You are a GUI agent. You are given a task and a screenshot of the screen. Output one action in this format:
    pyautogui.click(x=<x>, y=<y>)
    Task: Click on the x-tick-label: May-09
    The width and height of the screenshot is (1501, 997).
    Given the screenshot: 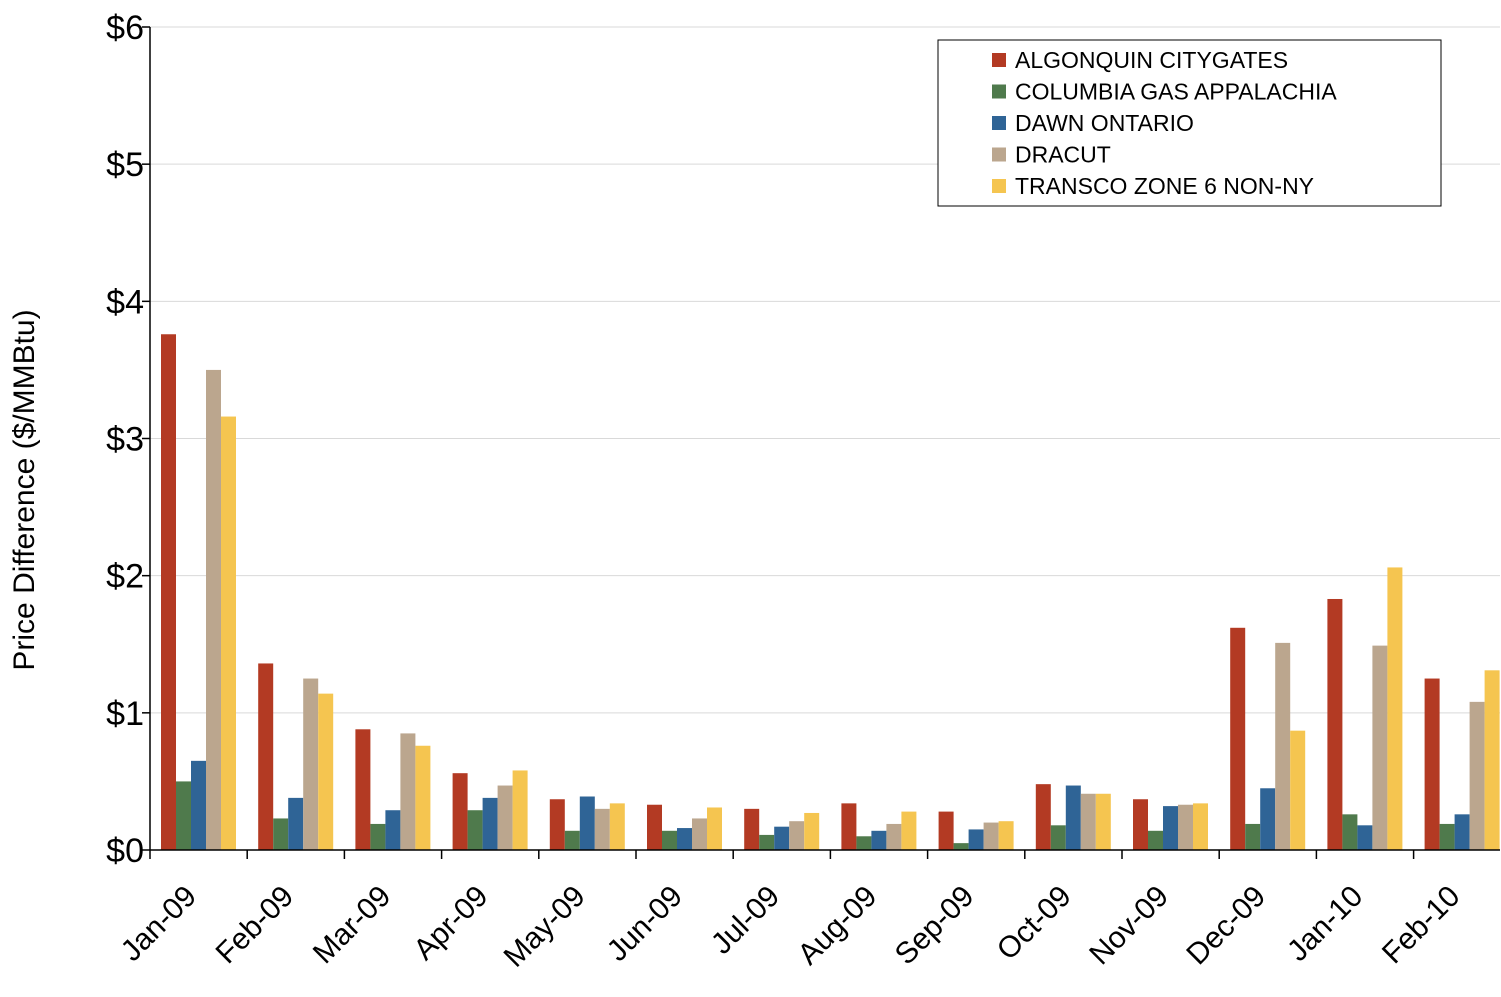 What is the action you would take?
    pyautogui.click(x=545, y=927)
    